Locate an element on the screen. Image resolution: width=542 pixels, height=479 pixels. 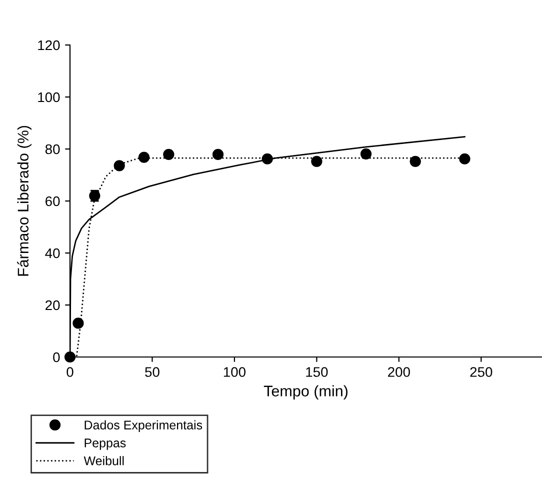
legend-label: Peppas is located at coordinates (105, 444).